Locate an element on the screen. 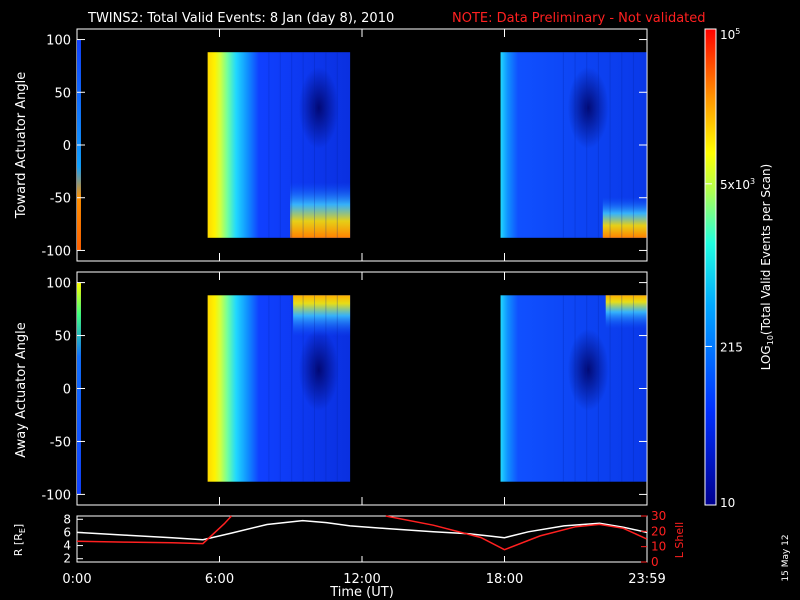 The width and height of the screenshot is (800, 600). ytick-left-label: 2 is located at coordinates (67, 559).